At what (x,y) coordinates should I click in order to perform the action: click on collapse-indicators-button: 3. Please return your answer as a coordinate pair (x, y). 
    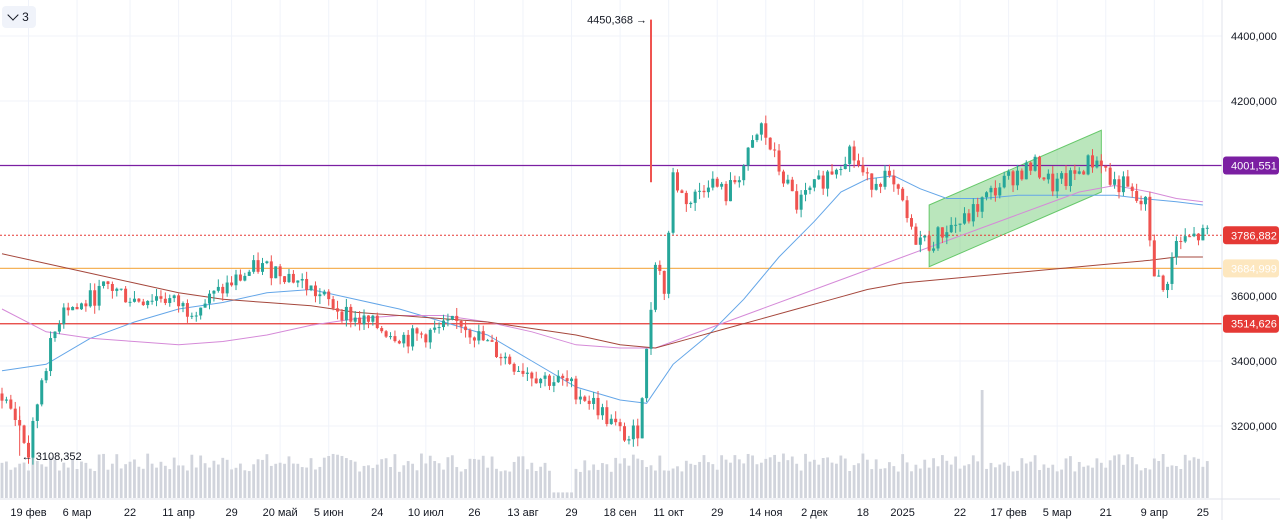
    Looking at the image, I should click on (19, 17).